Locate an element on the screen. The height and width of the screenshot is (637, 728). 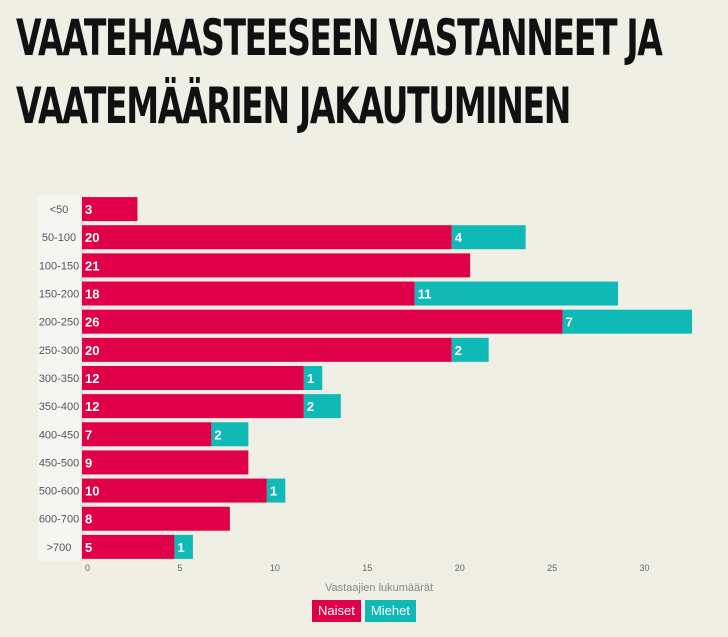
bar-value-label: 3 is located at coordinates (88, 209).